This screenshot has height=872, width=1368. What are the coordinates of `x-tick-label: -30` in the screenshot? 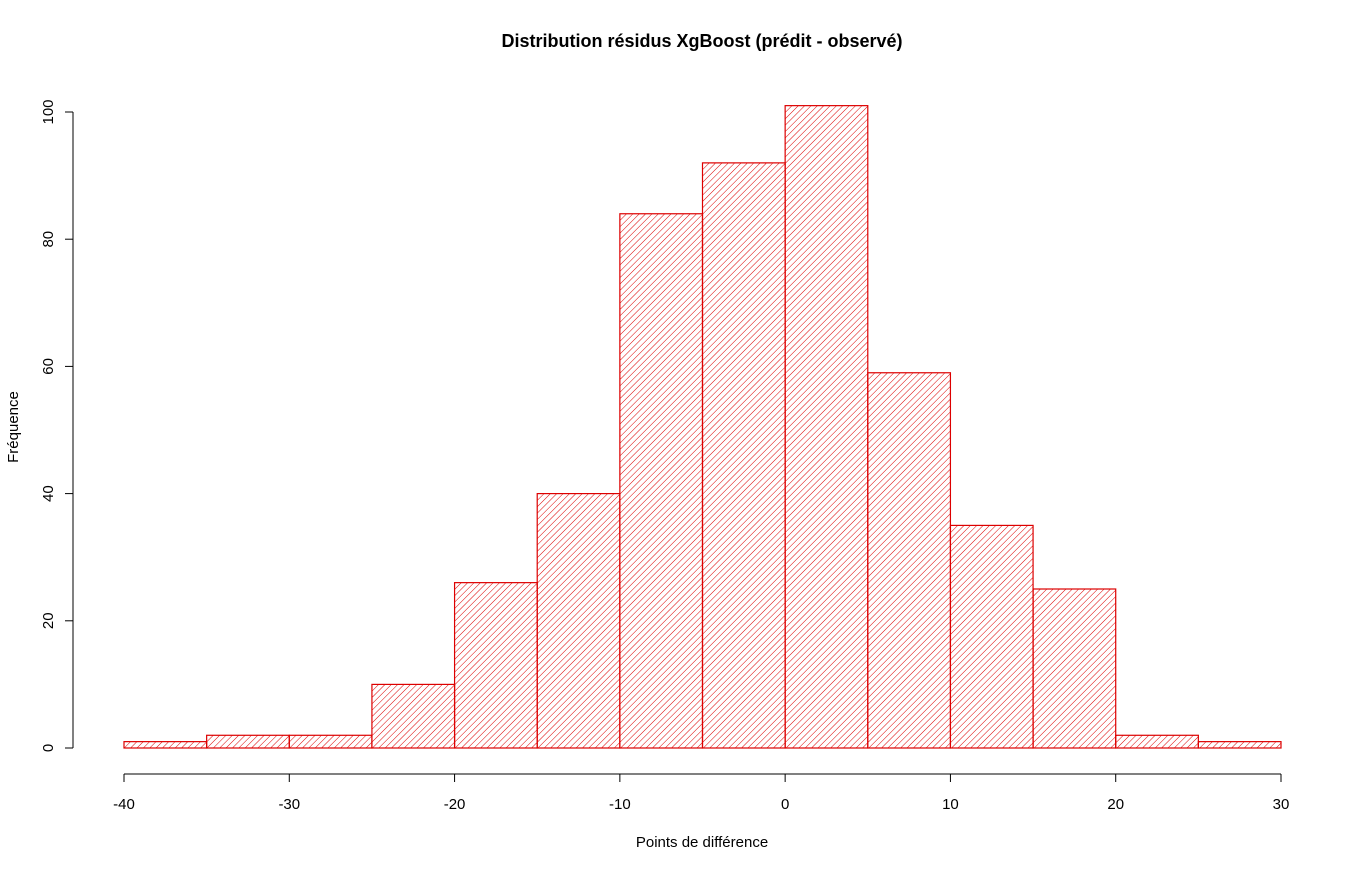 It's located at (289, 804).